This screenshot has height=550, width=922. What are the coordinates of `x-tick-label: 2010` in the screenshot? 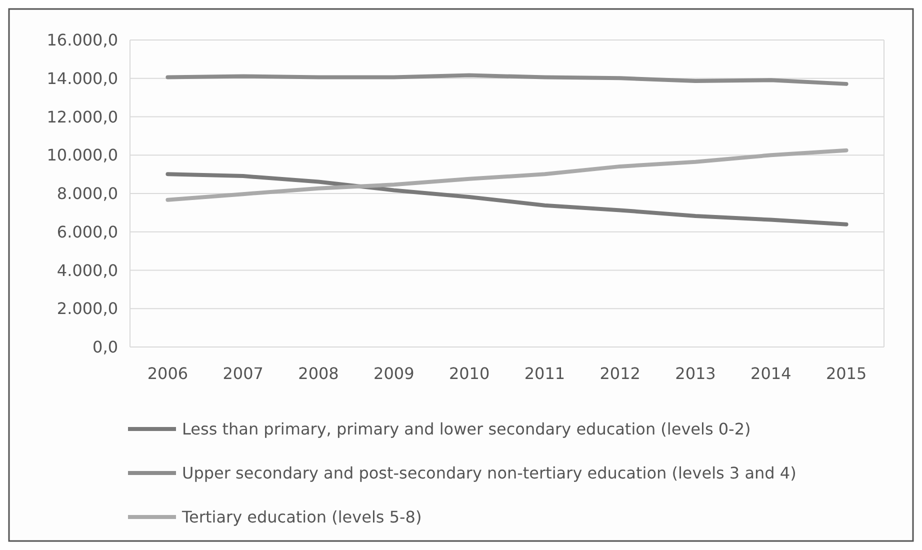 It's located at (469, 373).